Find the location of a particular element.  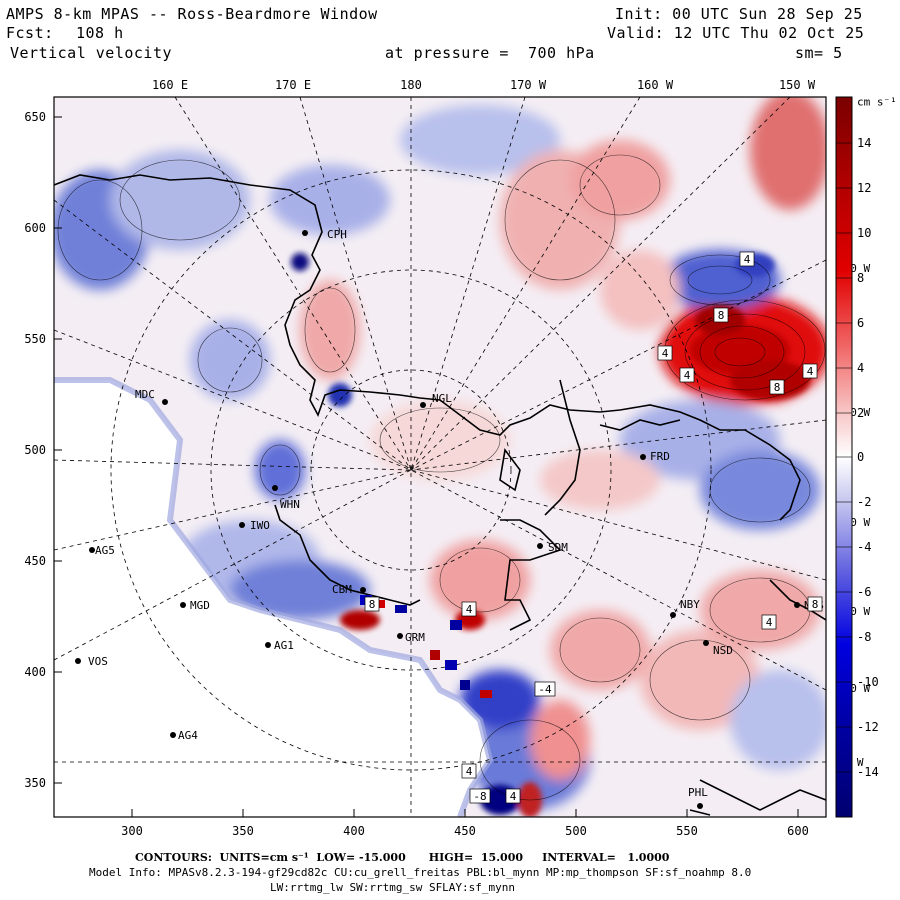

station-ngl: NGL is located at coordinates (442, 398).